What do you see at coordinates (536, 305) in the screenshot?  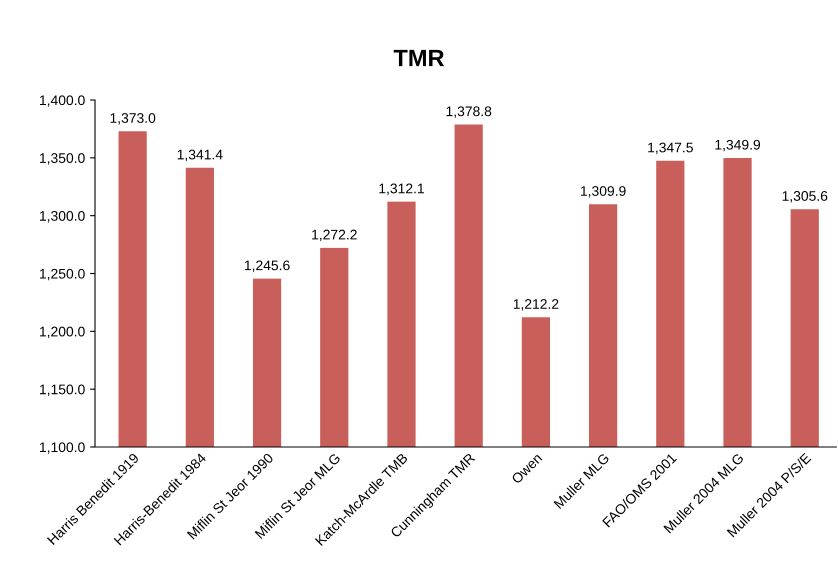 I see `data-label: 1,212.2` at bounding box center [536, 305].